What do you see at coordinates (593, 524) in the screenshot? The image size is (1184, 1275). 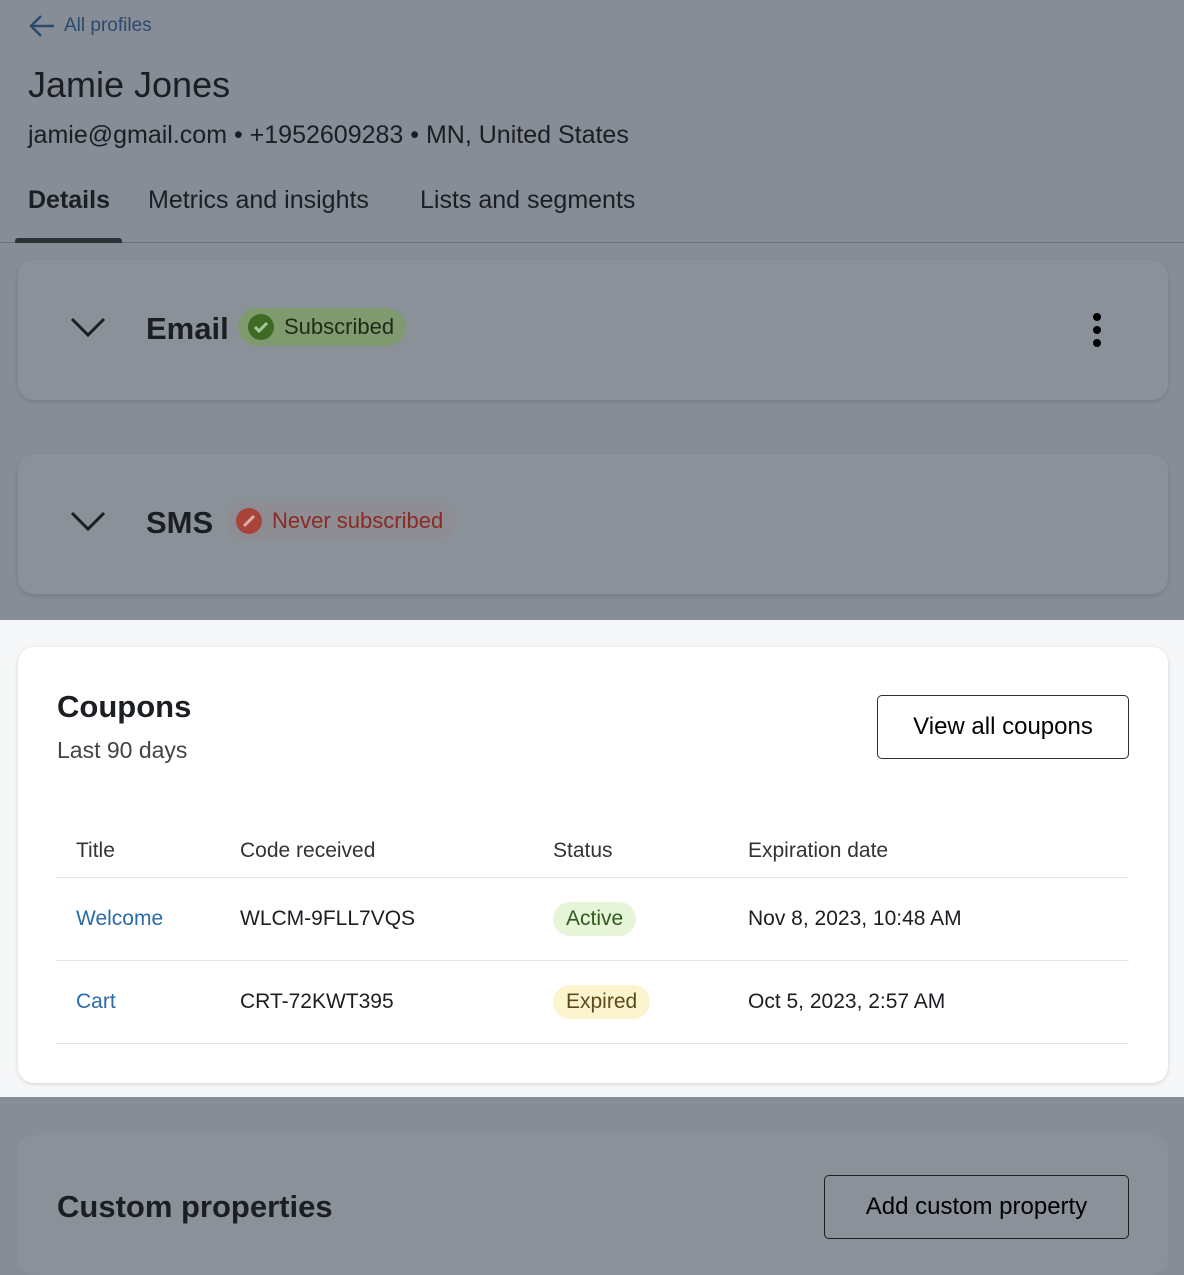 I see `sms-card: SMS Never subscribed` at bounding box center [593, 524].